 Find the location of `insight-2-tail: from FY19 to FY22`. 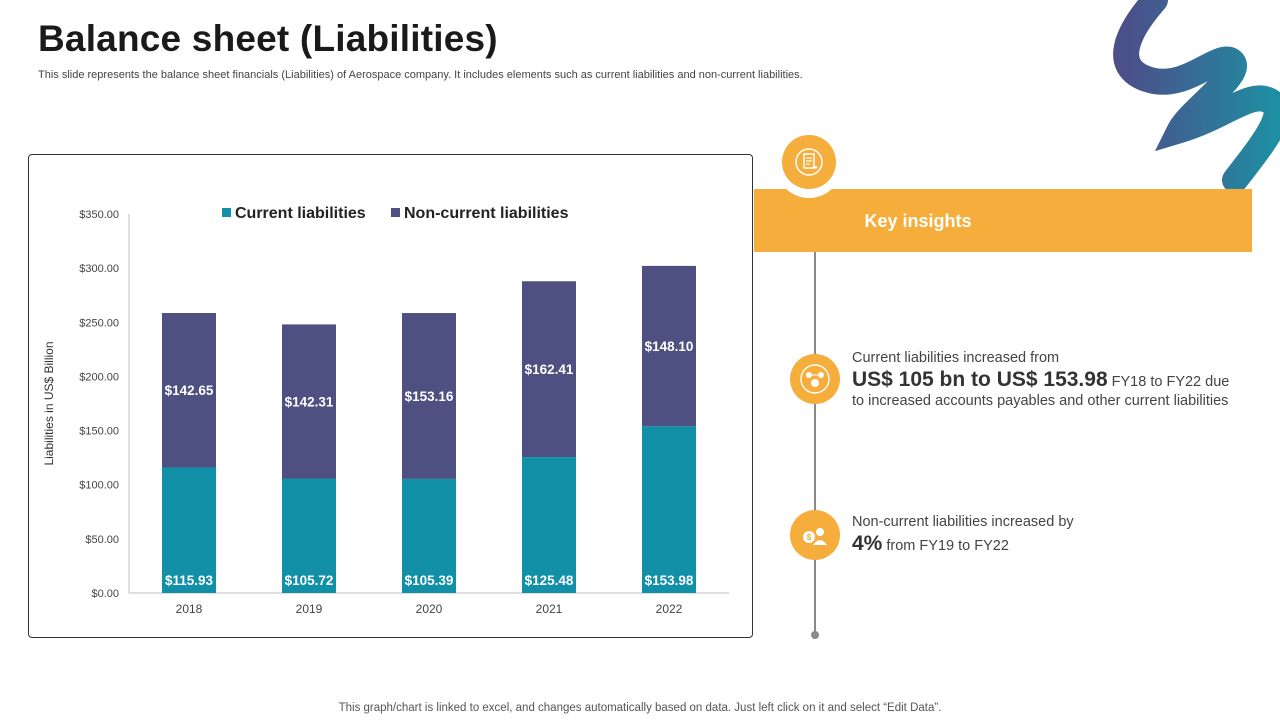

insight-2-tail: from FY19 to FY22 is located at coordinates (945, 546).